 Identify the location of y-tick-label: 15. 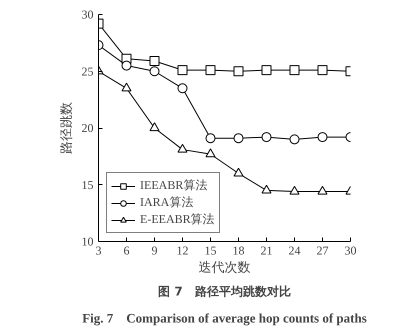
(88, 185).